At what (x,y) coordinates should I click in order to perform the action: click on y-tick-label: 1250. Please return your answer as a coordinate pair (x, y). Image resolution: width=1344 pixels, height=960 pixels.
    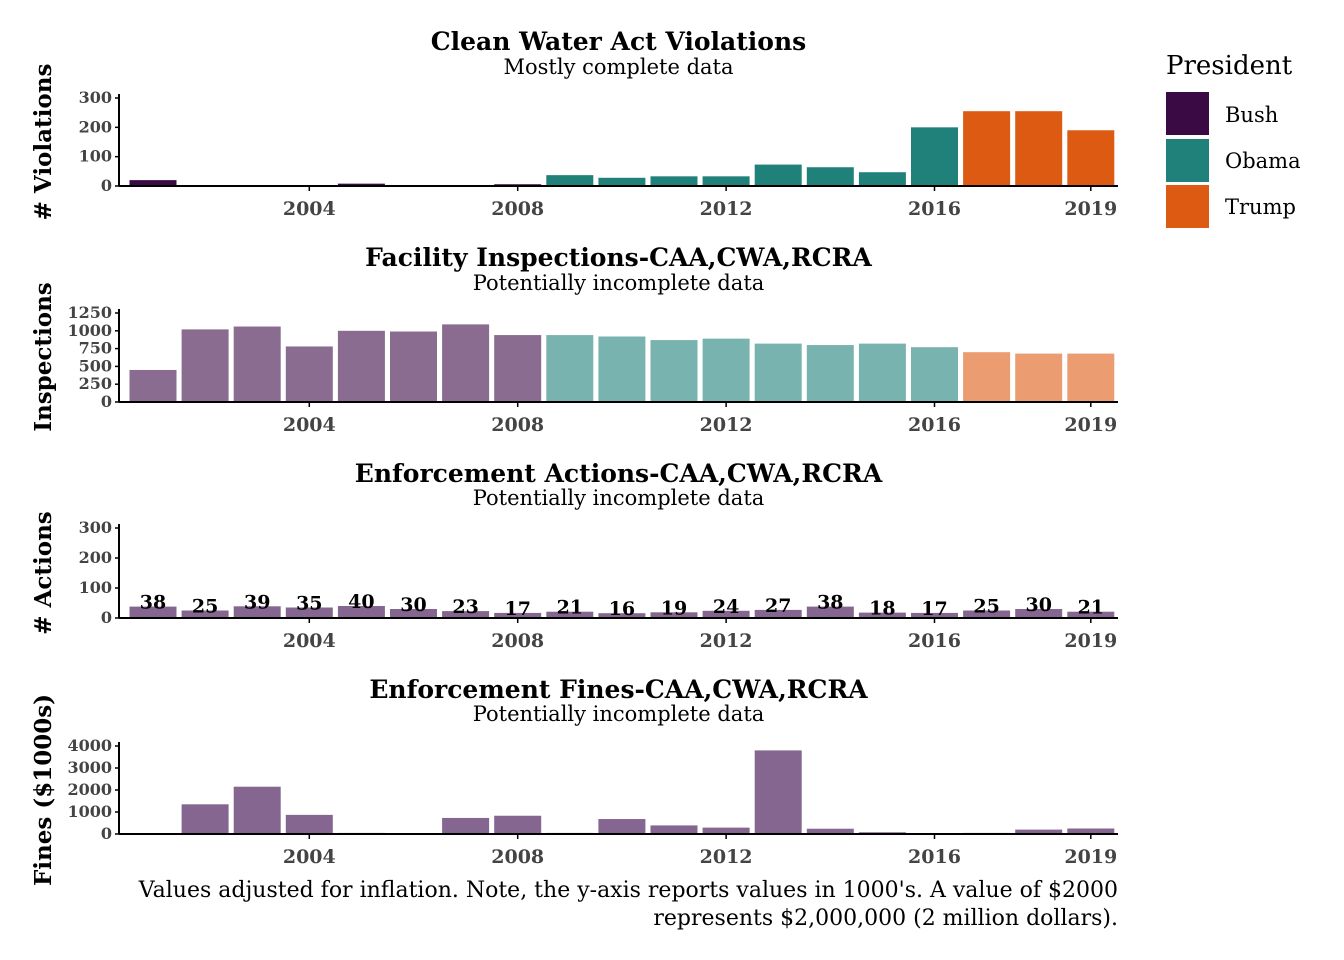
    Looking at the image, I should click on (89, 312).